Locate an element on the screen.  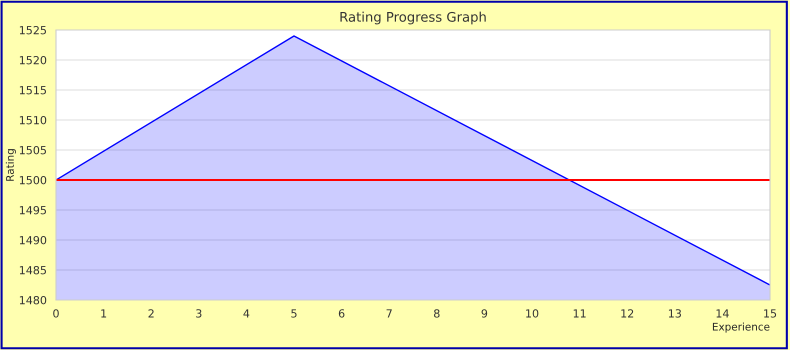
x-axis-title: Experience is located at coordinates (741, 327).